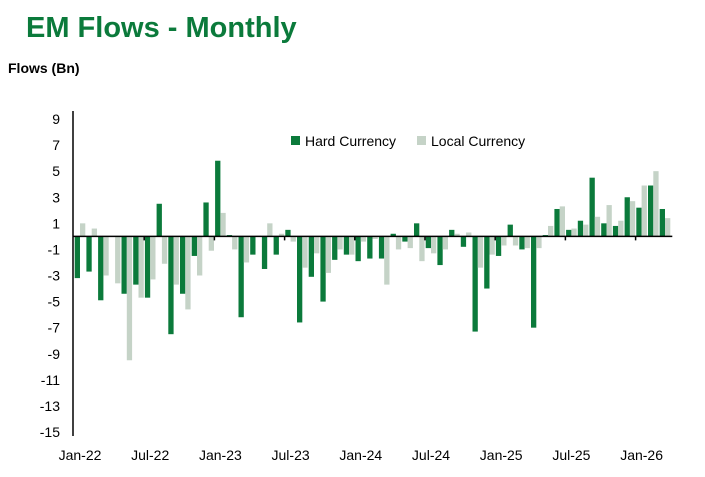 Image resolution: width=705 pixels, height=477 pixels. Describe the element at coordinates (150, 455) in the screenshot. I see `x-tick-label: Jul-22` at that location.